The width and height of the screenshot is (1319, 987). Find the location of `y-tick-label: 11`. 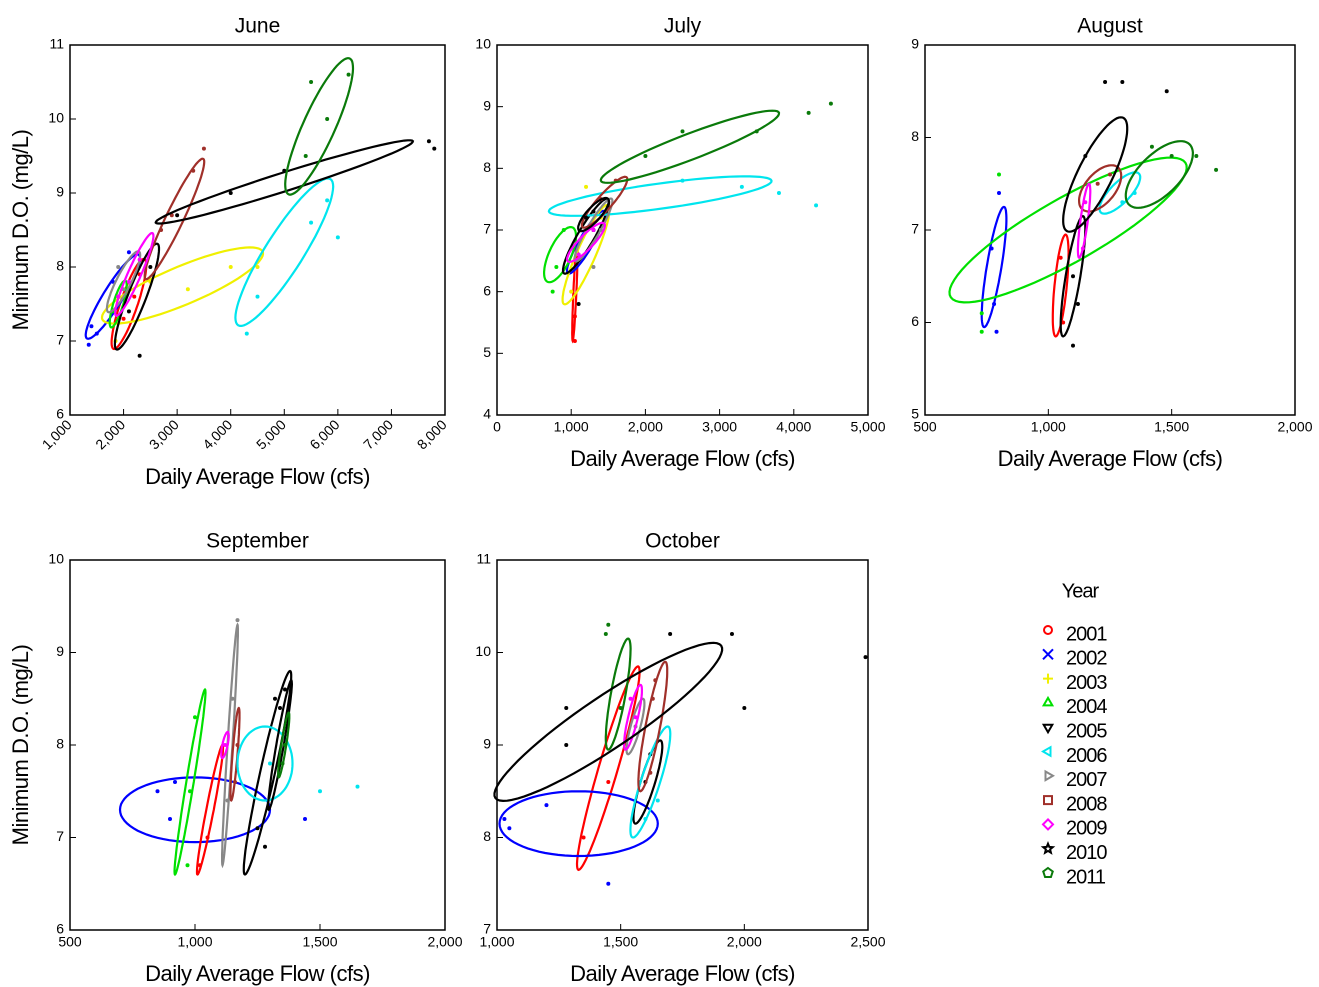

y-tick-label: 11 is located at coordinates (483, 559).